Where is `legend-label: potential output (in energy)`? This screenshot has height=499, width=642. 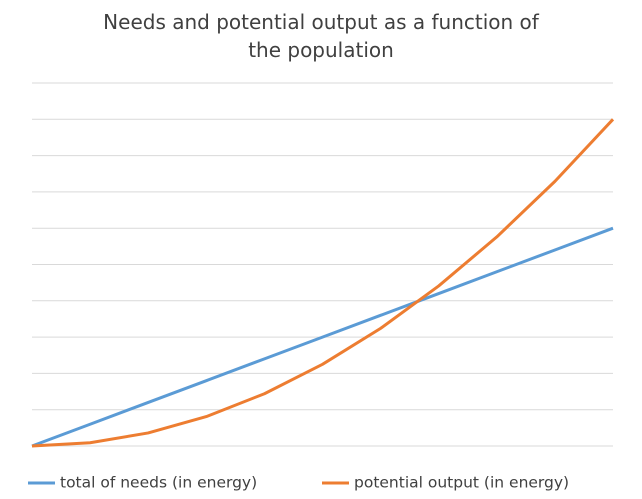
legend-label: potential output (in energy) is located at coordinates (461, 483).